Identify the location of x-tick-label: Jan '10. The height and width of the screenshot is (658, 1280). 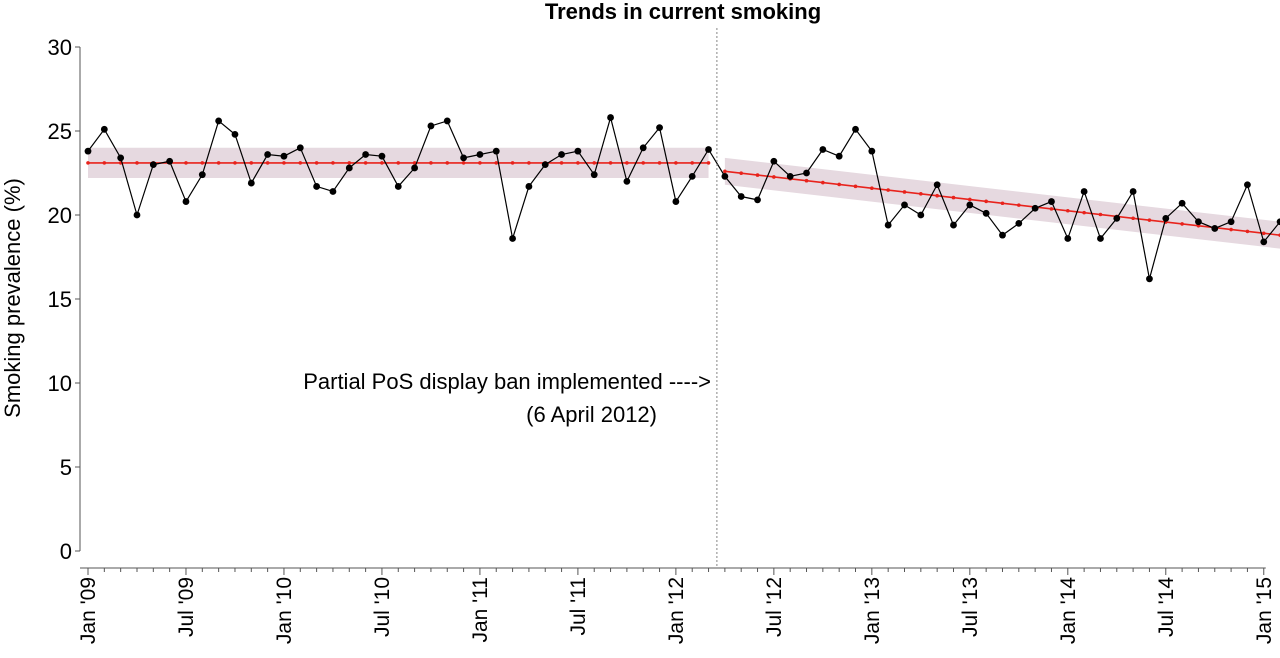
(284, 610).